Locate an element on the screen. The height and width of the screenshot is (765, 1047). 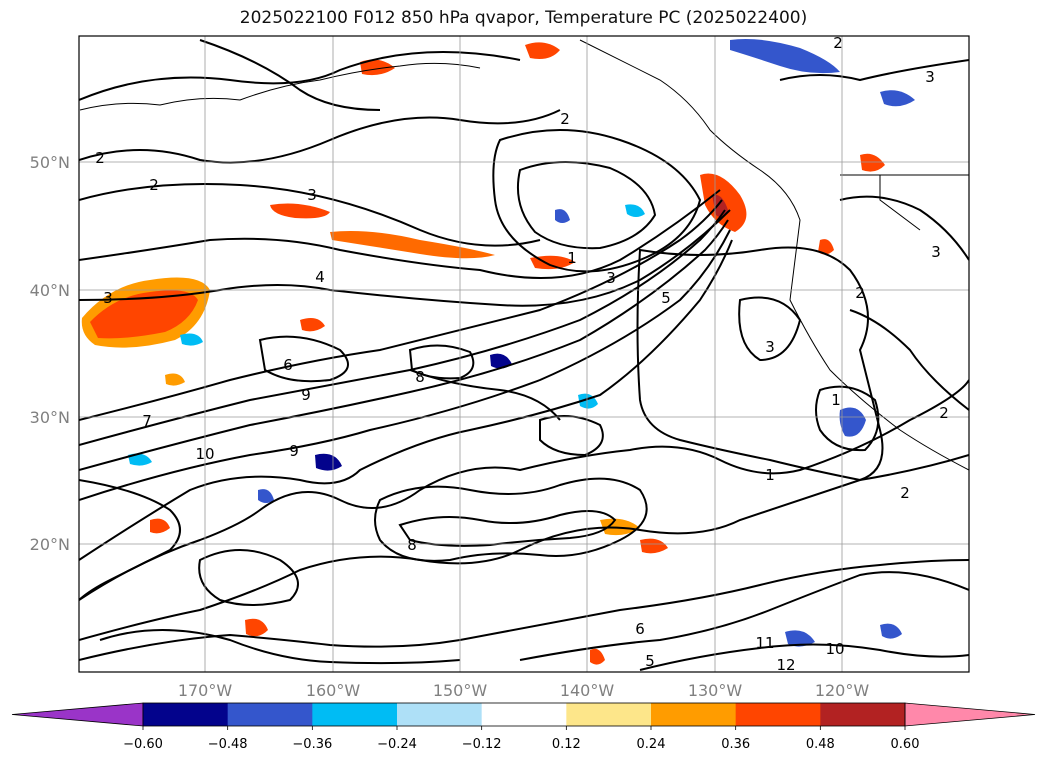
lon-label: 130°W is located at coordinates (715, 690).